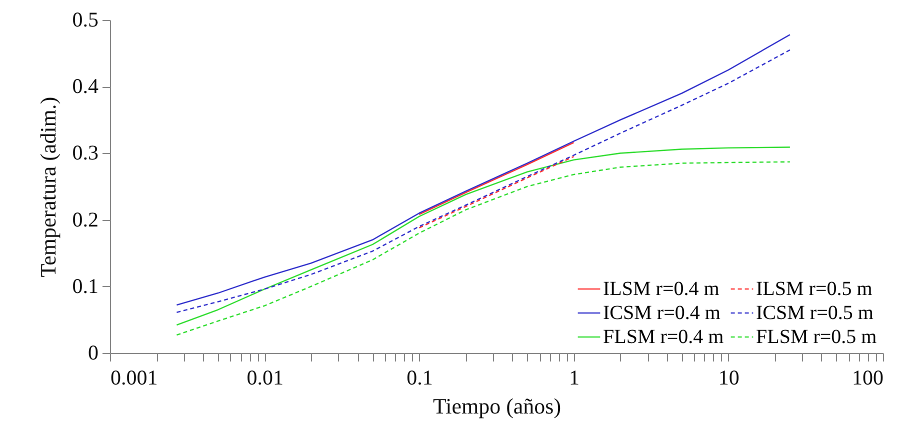 The width and height of the screenshot is (899, 439). I want to click on x-tick-label: 100, so click(868, 378).